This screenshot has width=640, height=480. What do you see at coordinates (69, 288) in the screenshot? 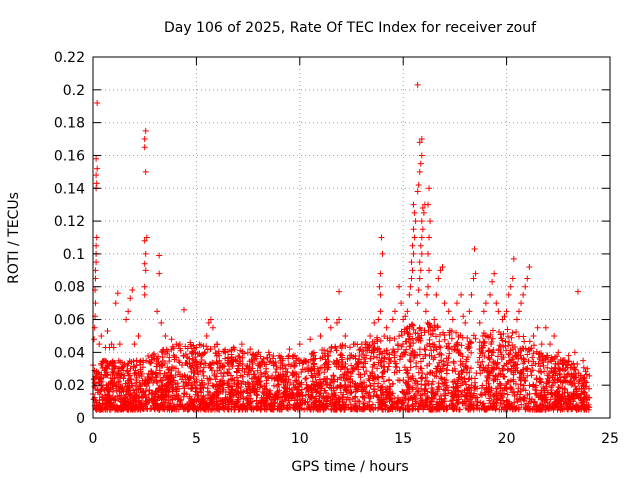
I see `y-tick-label: 0.08` at bounding box center [69, 288].